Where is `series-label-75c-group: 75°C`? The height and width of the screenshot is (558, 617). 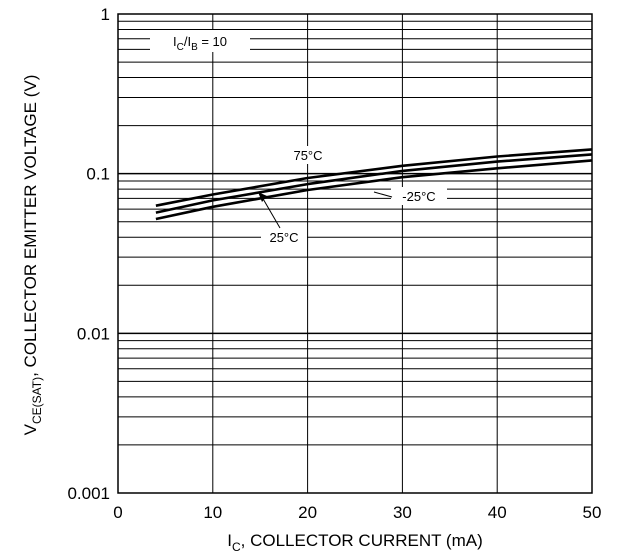
series-label-75c-group: 75°C is located at coordinates (308, 155).